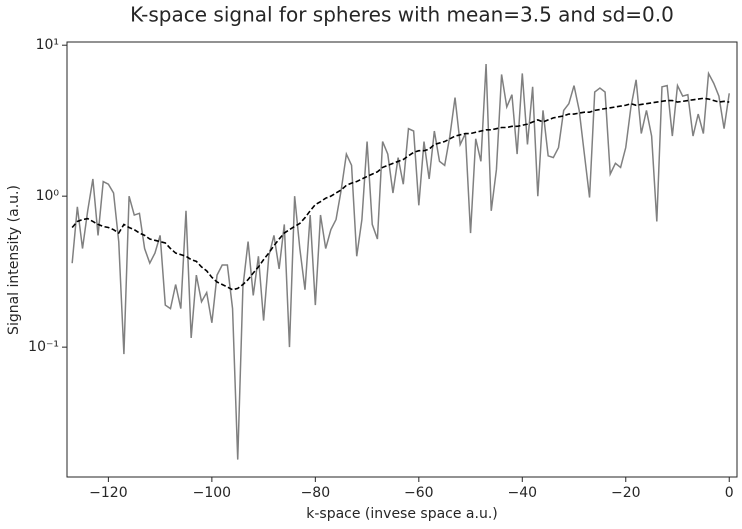 The width and height of the screenshot is (742, 529). I want to click on y-tick-label: 10¹, so click(47, 45).